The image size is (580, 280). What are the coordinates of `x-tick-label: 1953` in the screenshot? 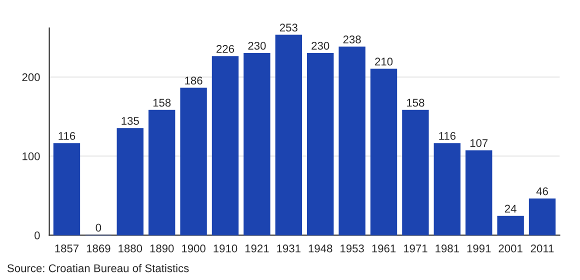 It's located at (352, 248).